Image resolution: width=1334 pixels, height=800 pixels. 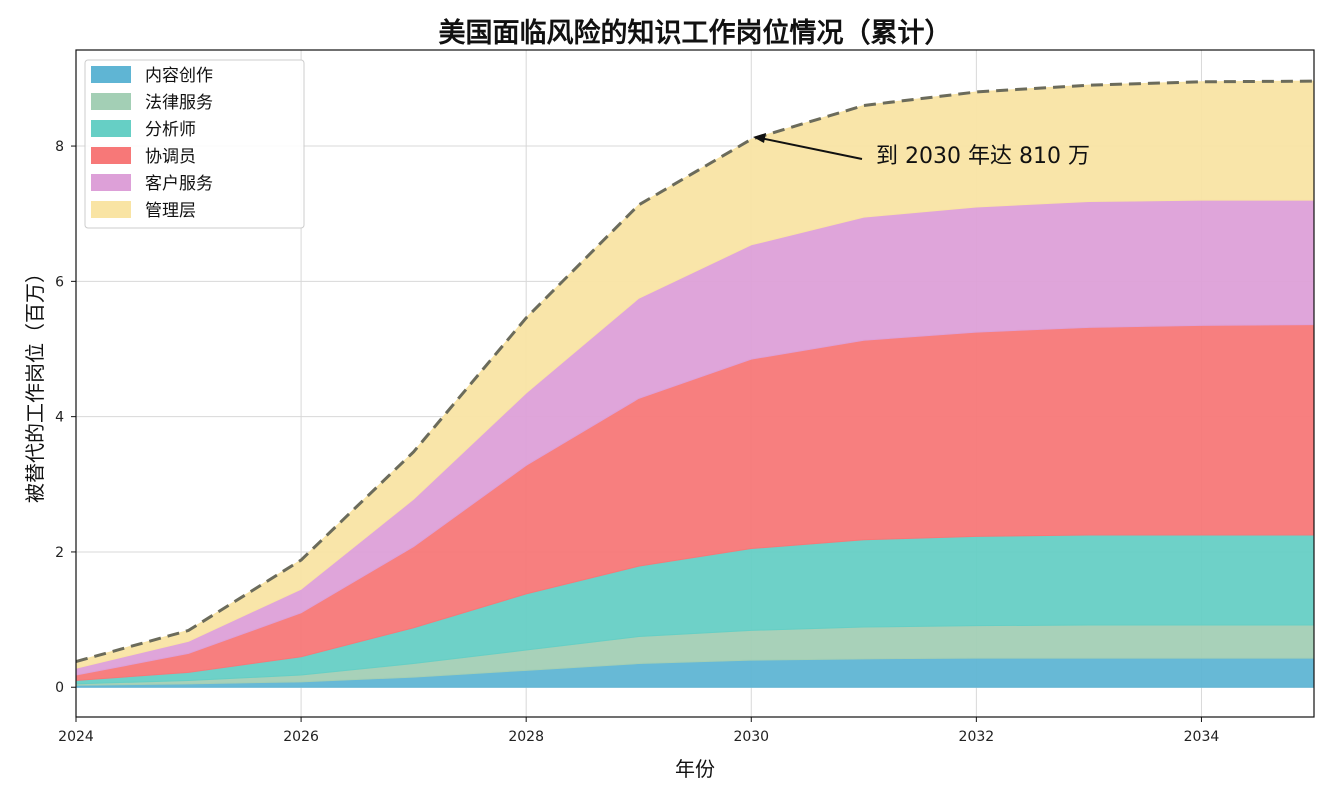 What do you see at coordinates (1202, 737) in the screenshot?
I see `x-tick-label: 2034` at bounding box center [1202, 737].